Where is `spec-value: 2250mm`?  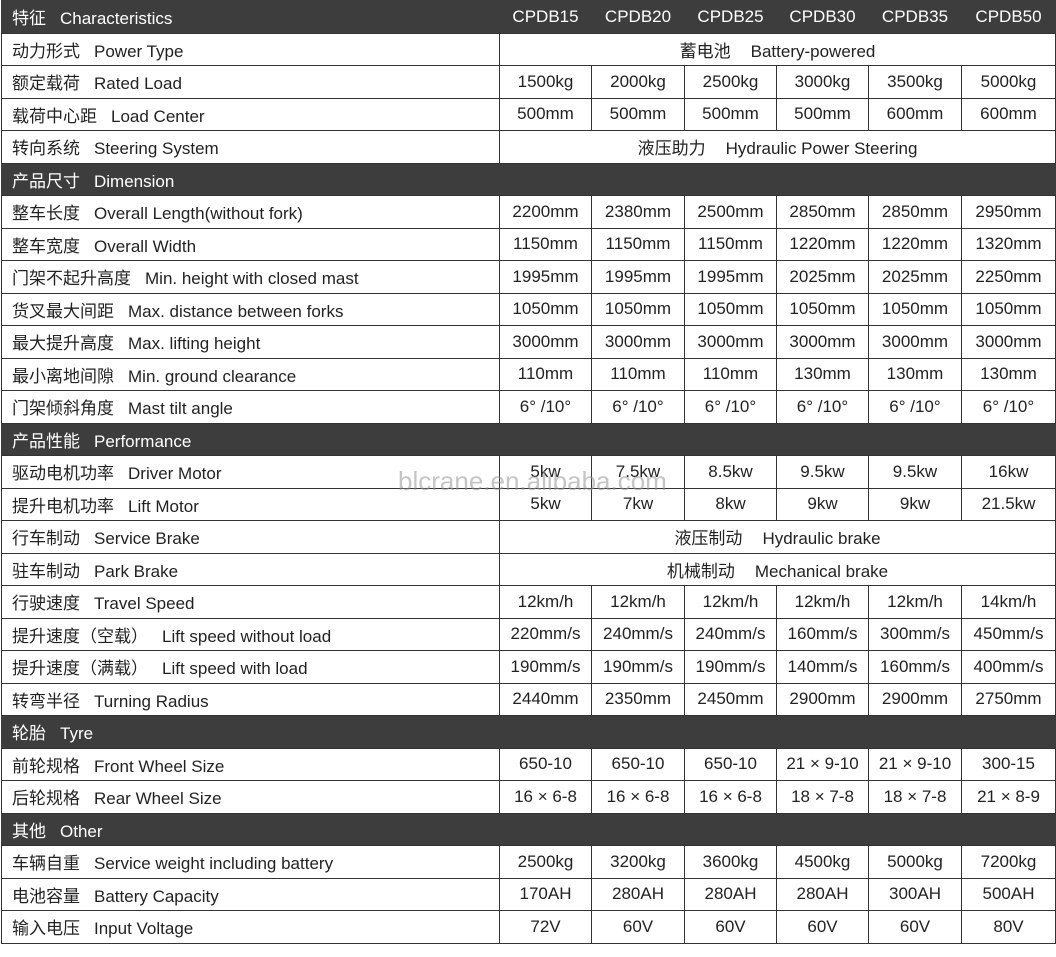
spec-value: 2250mm is located at coordinates (1008, 277).